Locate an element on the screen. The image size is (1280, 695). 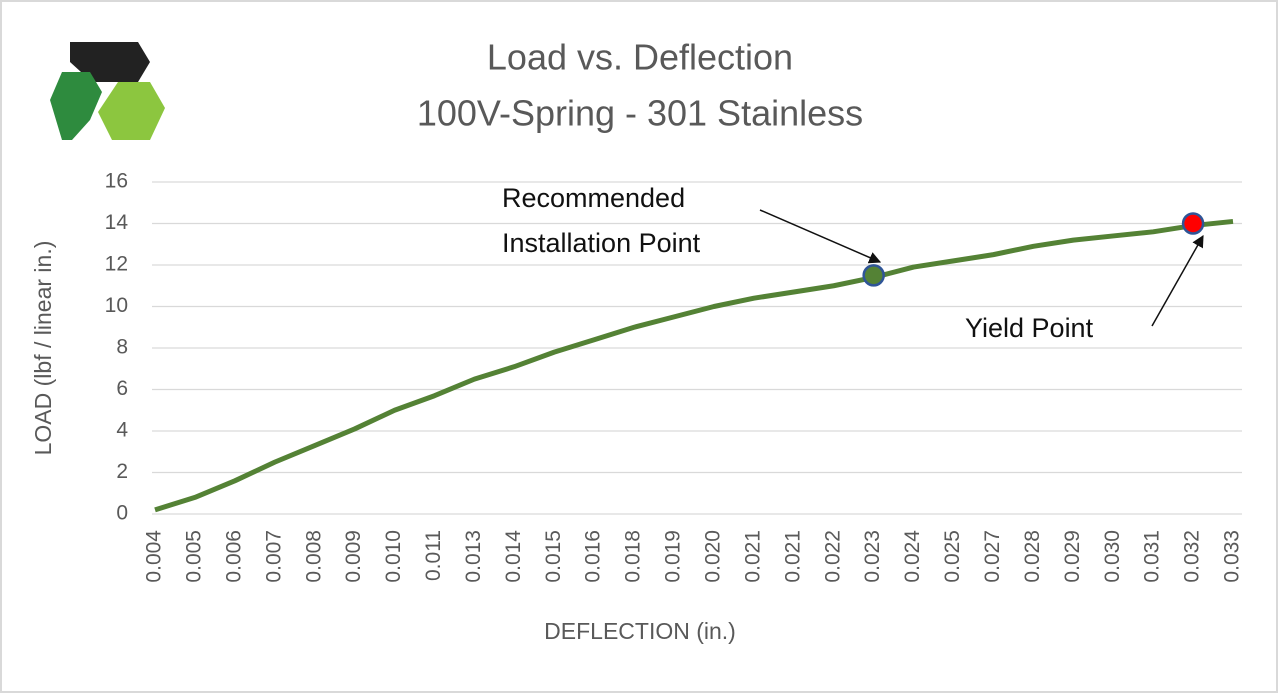
y-tick-label: 16 is located at coordinates (116, 181).